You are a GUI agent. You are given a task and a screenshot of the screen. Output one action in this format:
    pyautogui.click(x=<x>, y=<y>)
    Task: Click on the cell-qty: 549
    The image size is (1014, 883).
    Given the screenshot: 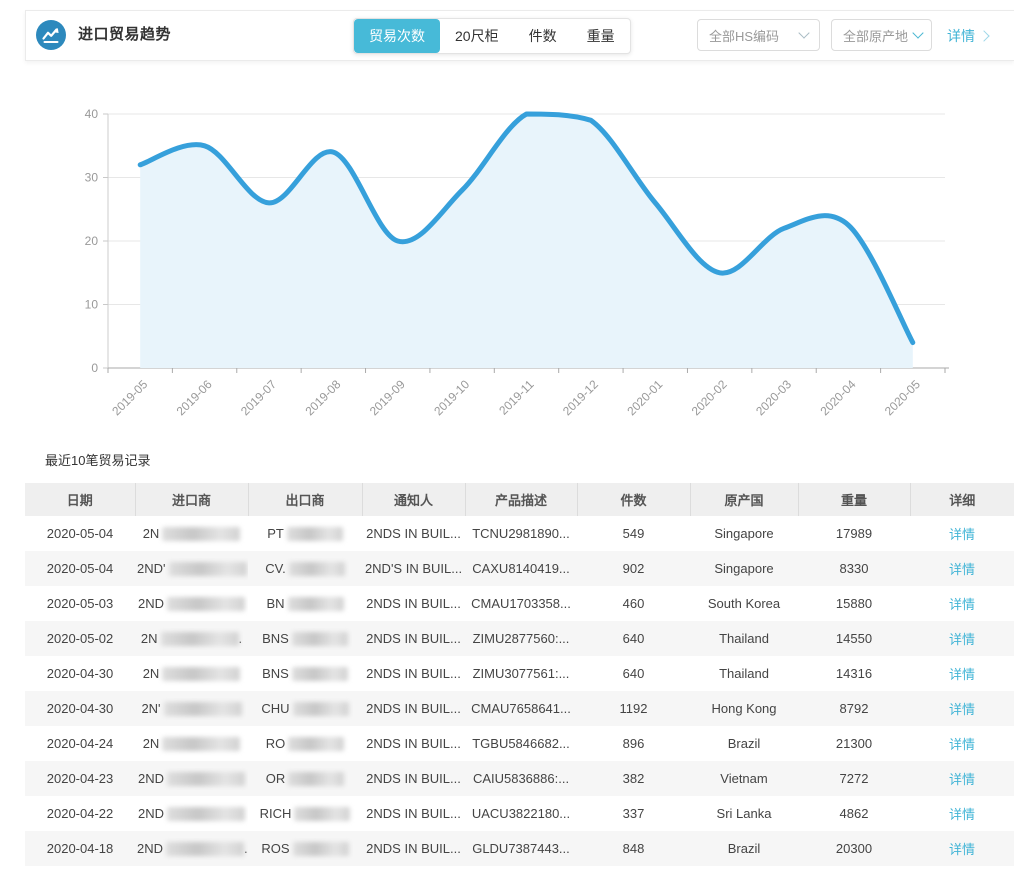 What is the action you would take?
    pyautogui.click(x=633, y=533)
    